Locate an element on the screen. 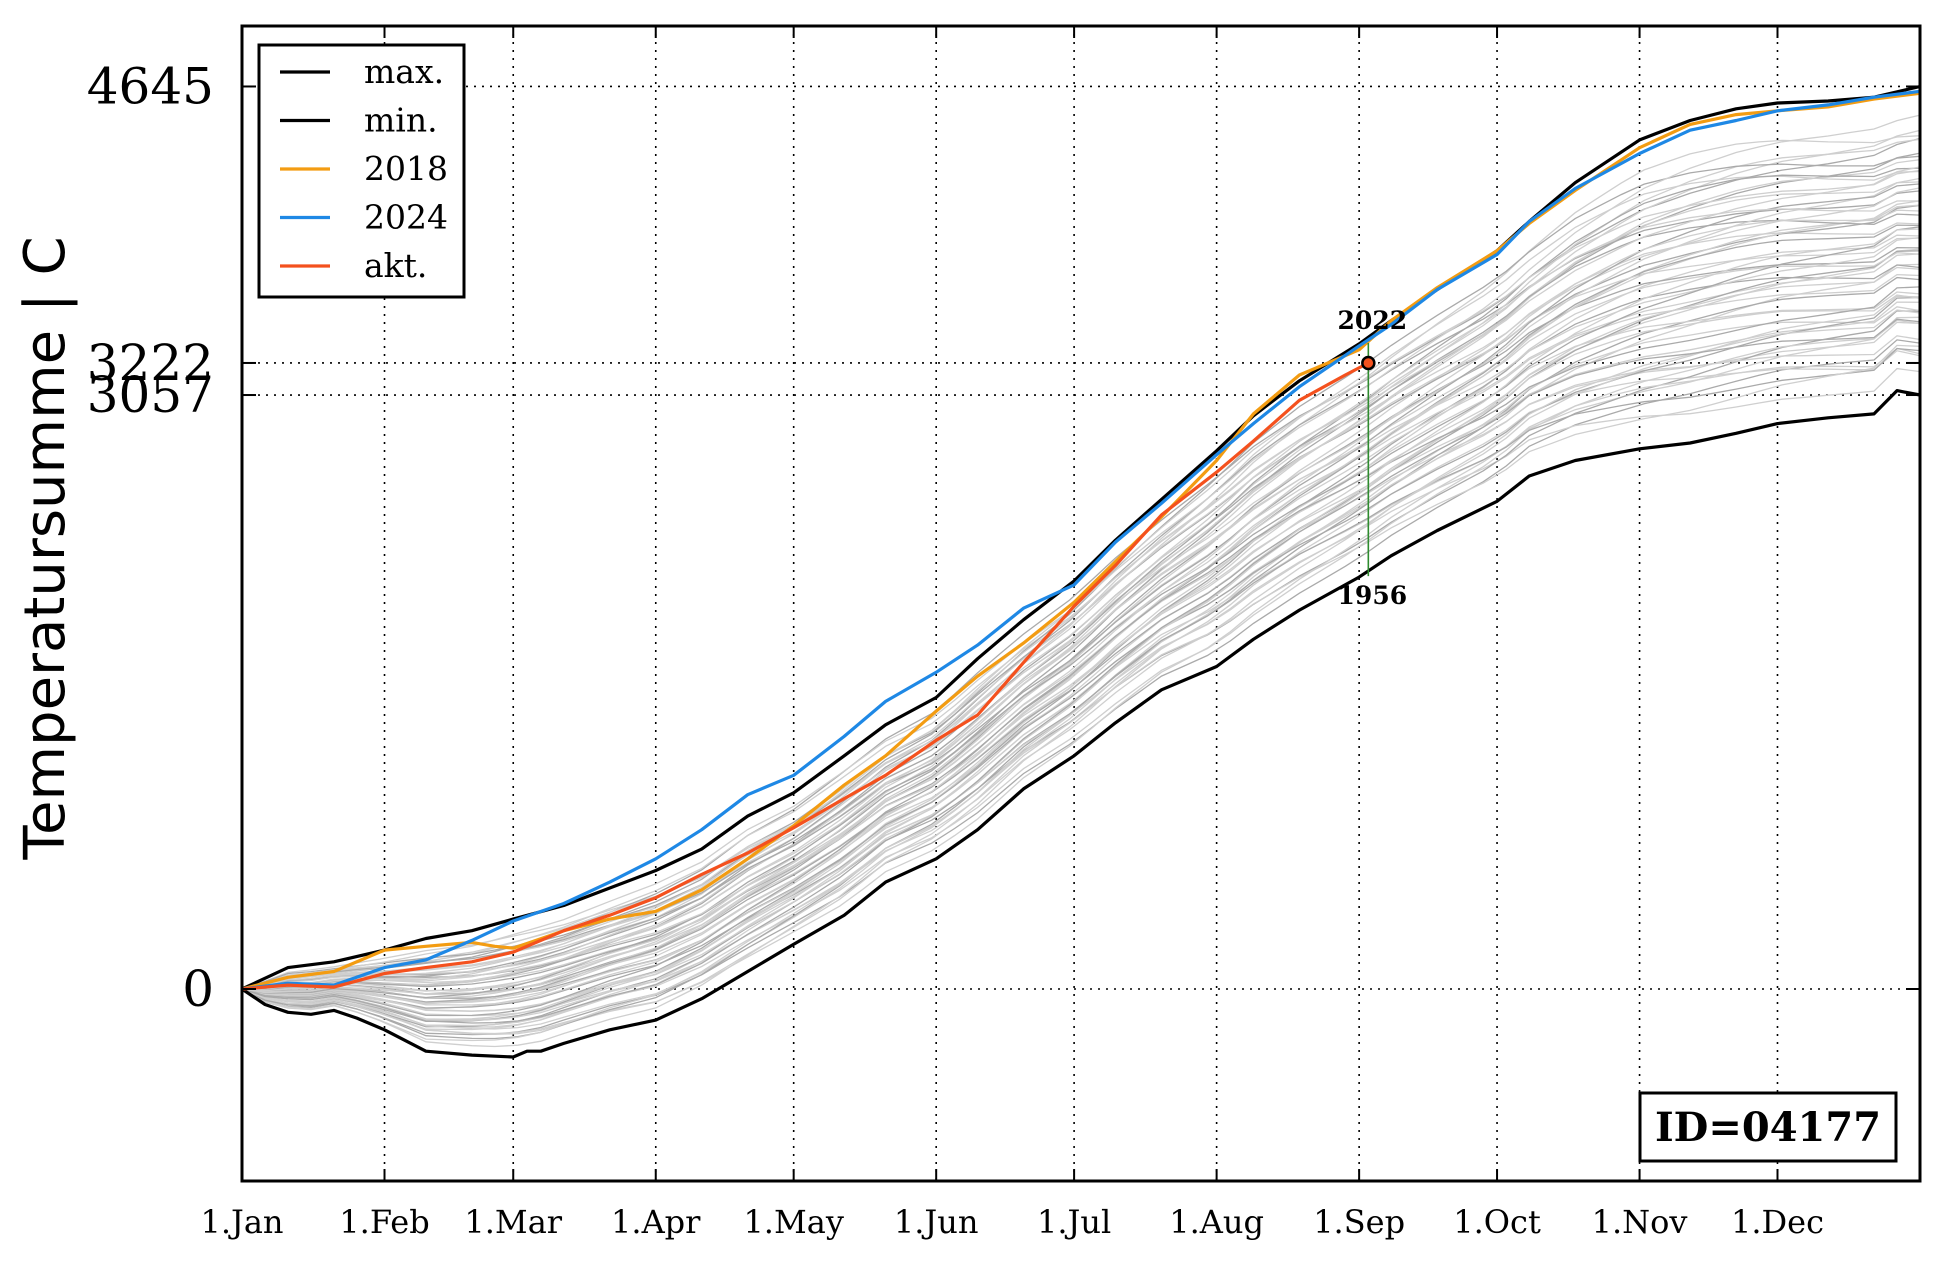 Image resolution: width=1942 pixels, height=1262 pixels. legend-label: 2024 is located at coordinates (406, 217).